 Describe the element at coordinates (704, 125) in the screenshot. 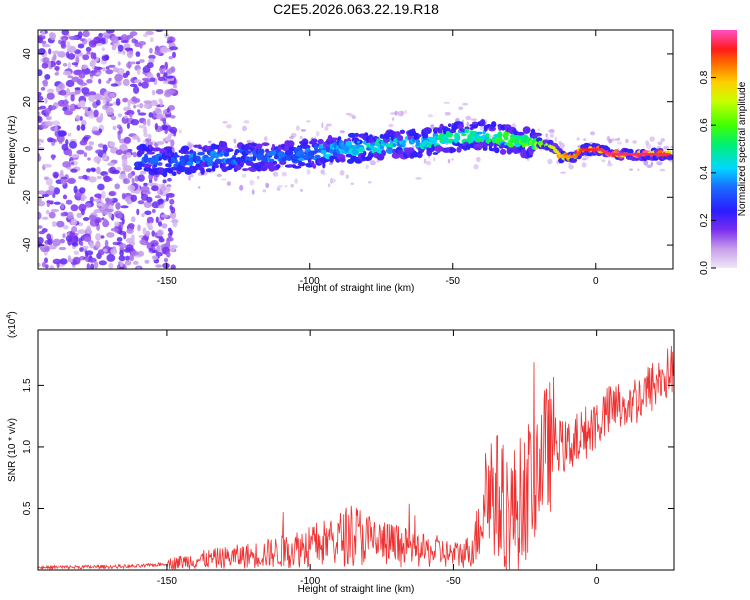

I see `colorbar-tick-label: 0.6` at that location.